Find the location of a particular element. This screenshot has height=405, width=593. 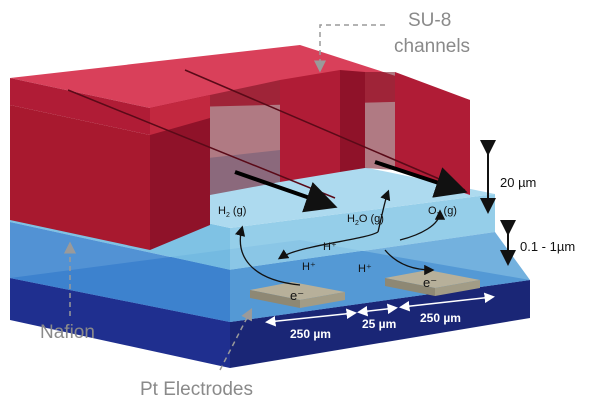

callout-nafion: Nafion is located at coordinates (67, 292).